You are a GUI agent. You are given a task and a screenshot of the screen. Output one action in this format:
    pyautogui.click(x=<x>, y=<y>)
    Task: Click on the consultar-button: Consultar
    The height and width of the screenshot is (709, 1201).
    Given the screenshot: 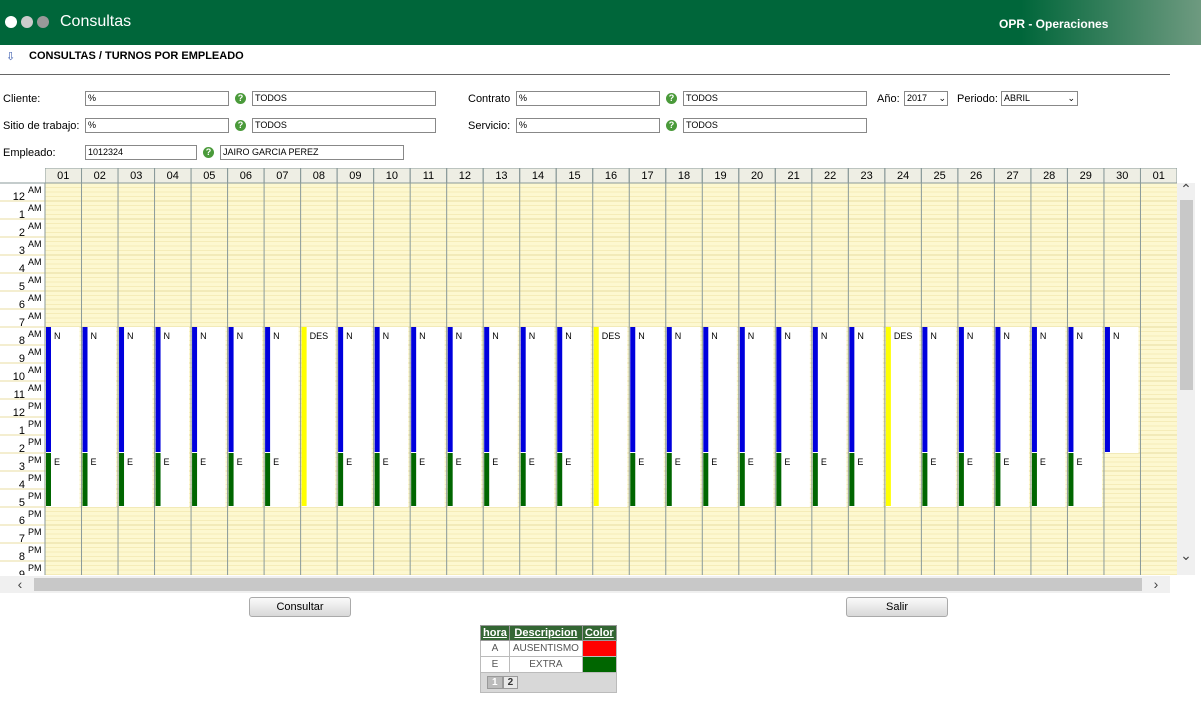 What is the action you would take?
    pyautogui.click(x=300, y=607)
    